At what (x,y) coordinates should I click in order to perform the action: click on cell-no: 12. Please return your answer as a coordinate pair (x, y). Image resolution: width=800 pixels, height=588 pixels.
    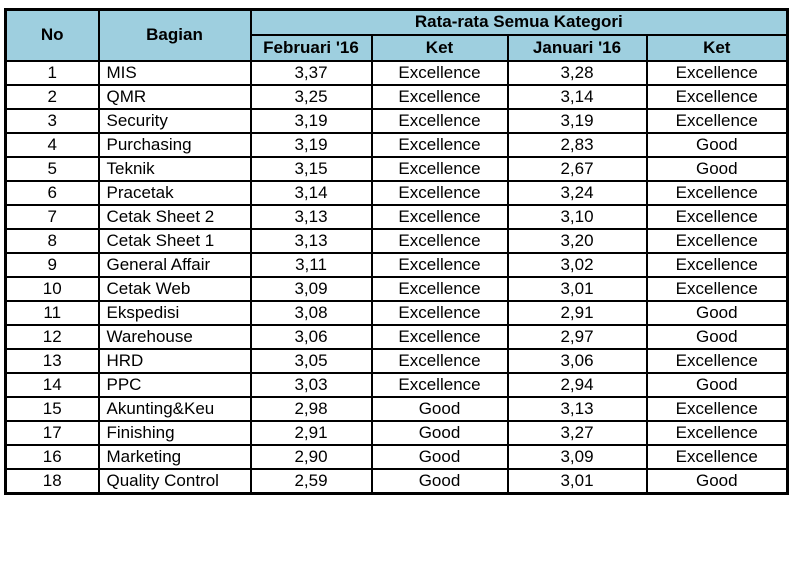
    Looking at the image, I should click on (52, 336).